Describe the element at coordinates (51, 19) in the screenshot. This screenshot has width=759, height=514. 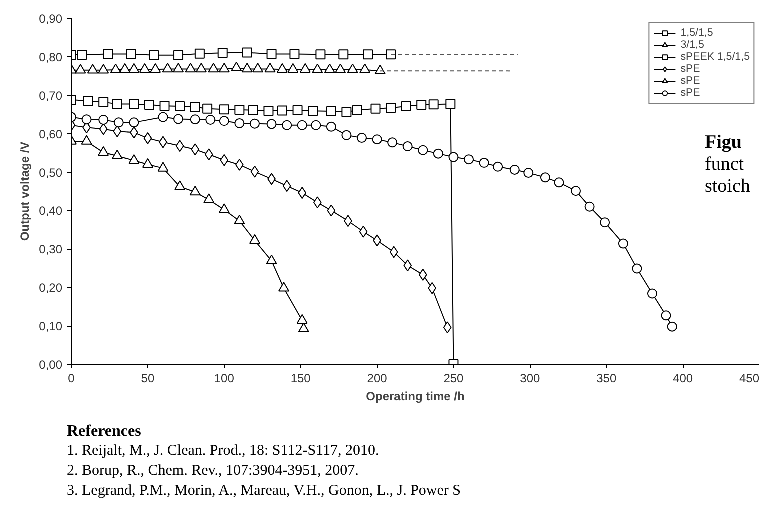
I see `y-tick-label: 0,90` at that location.